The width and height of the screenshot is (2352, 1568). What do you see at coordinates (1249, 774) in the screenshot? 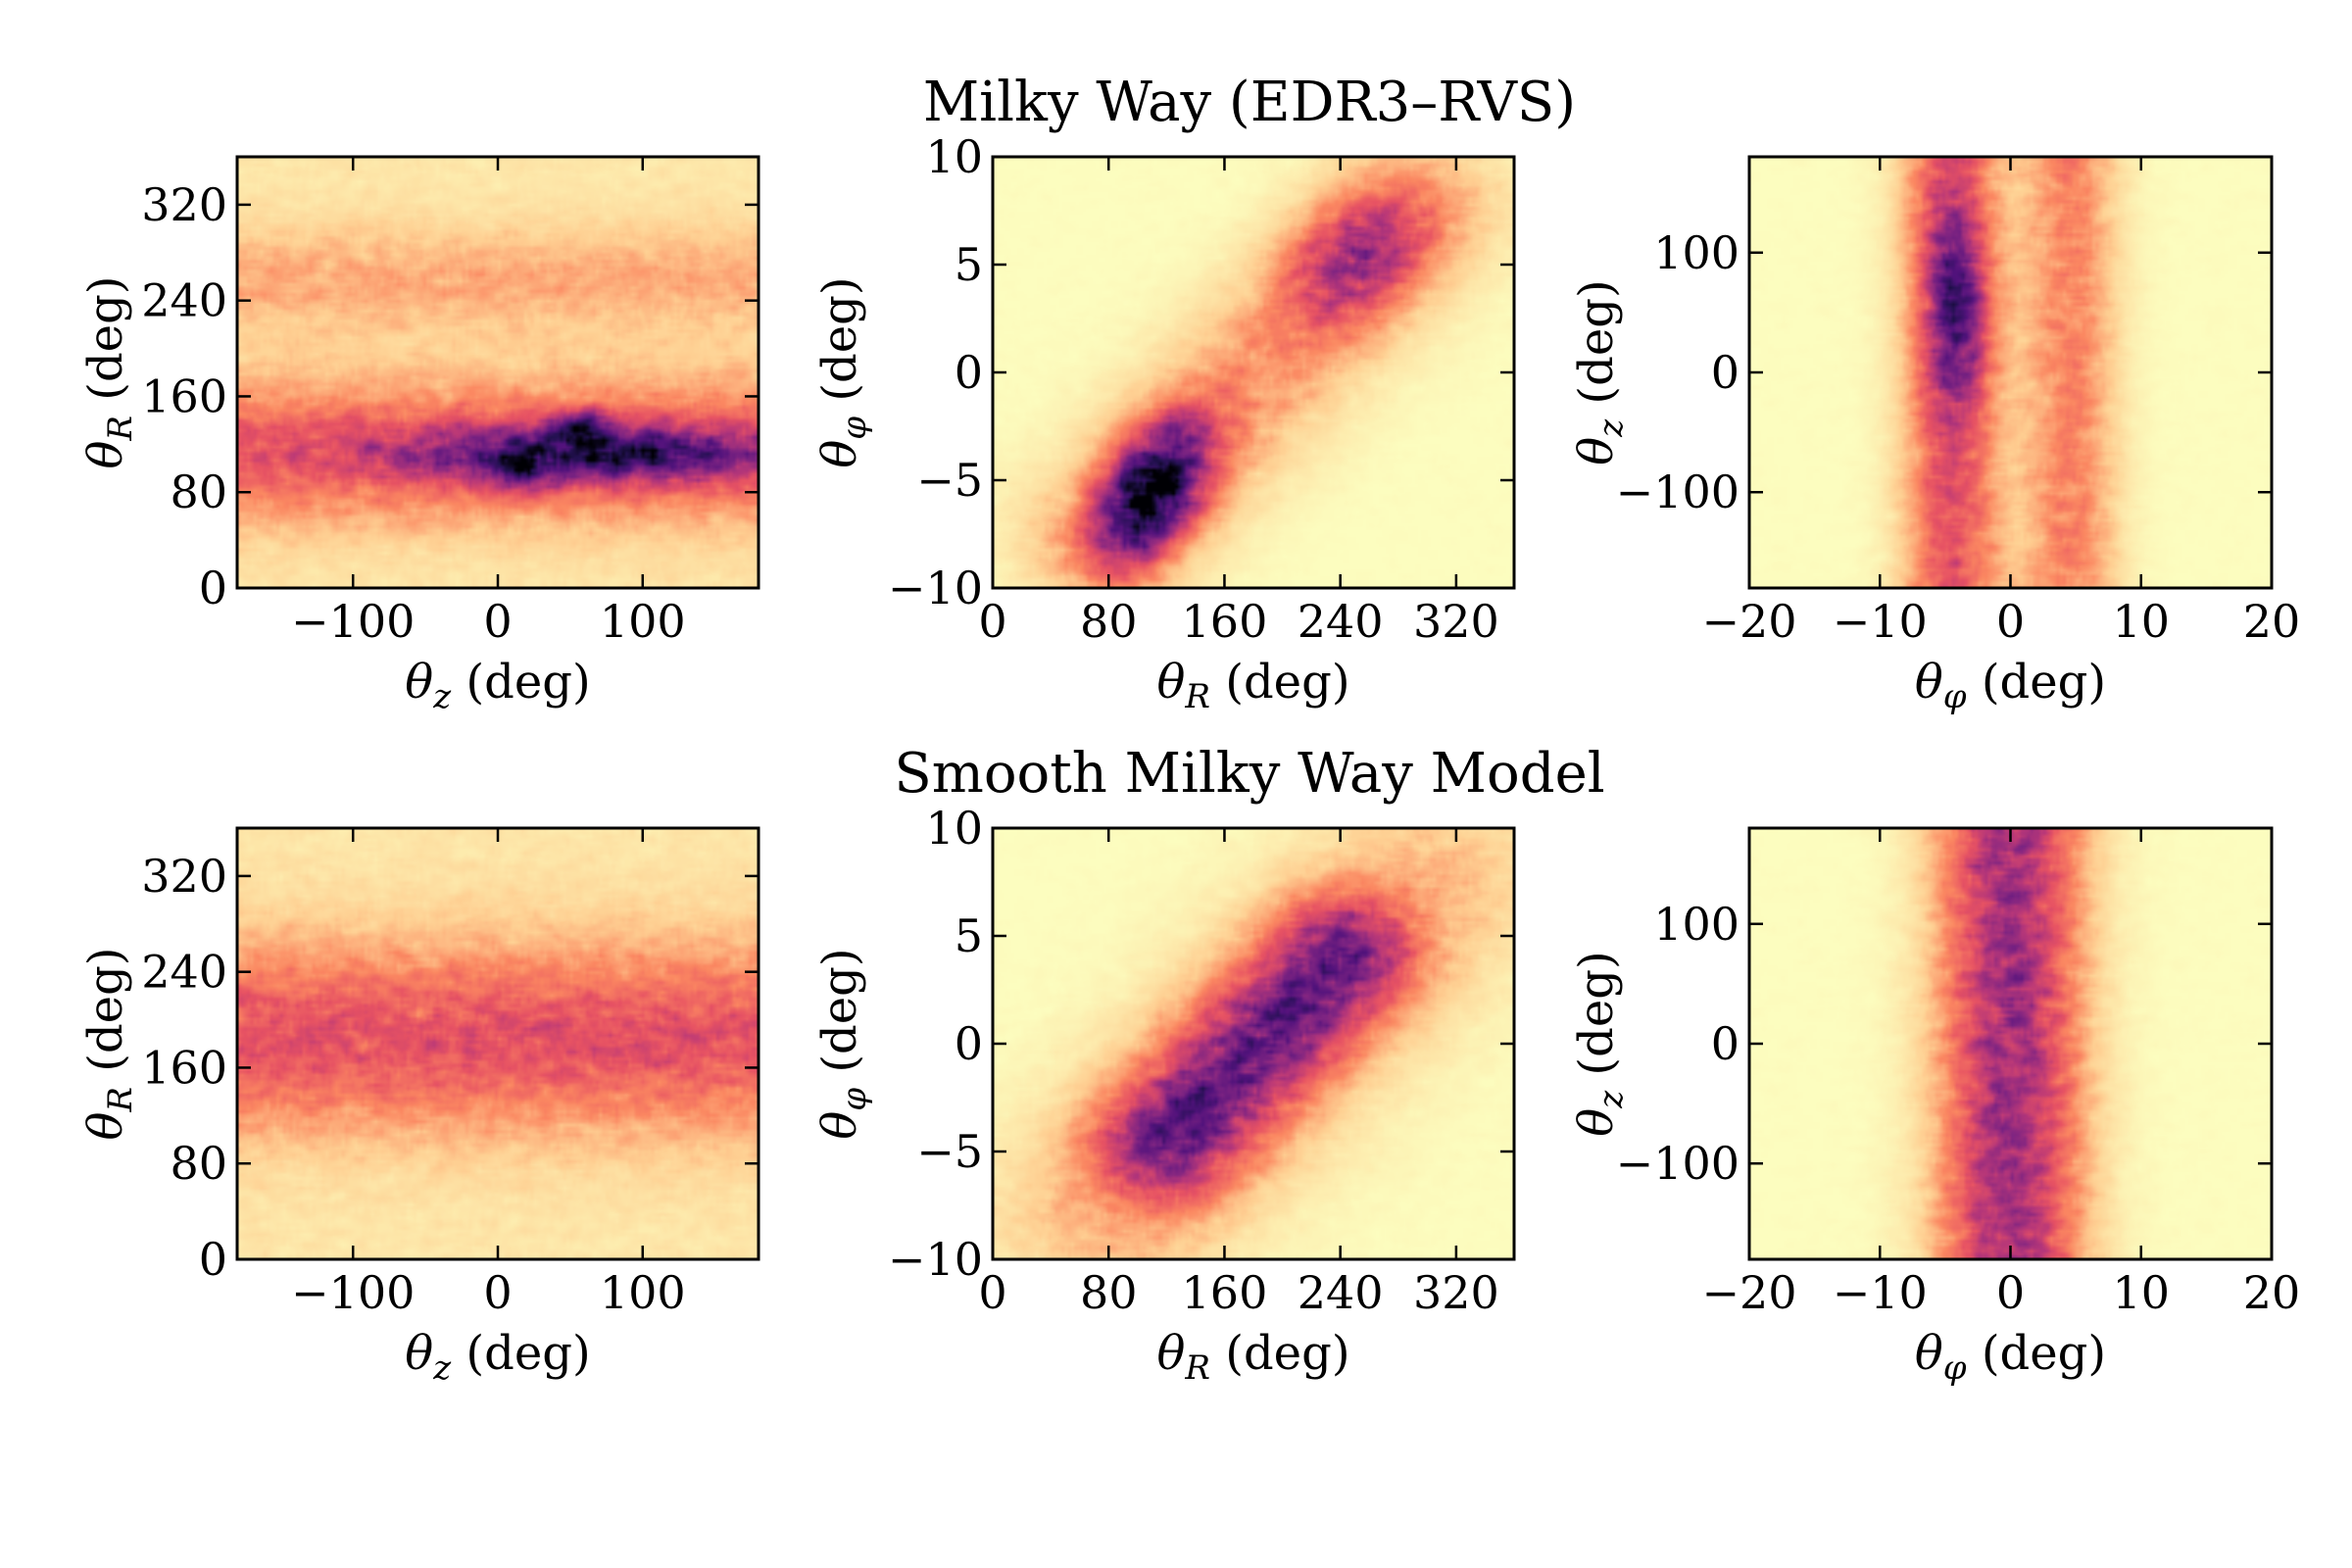
I see `row-title-model: Smooth Milky Way Model` at bounding box center [1249, 774].